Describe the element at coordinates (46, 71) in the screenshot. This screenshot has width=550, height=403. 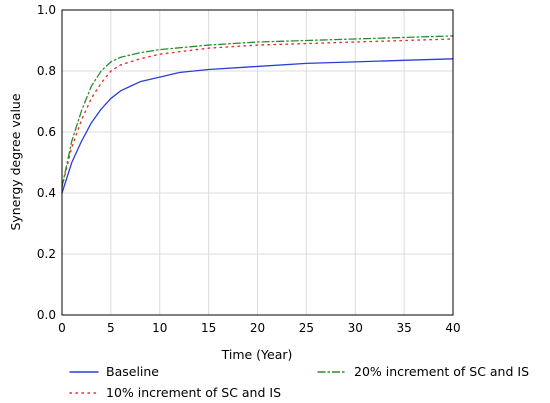
I see `y-tick-label: 0.8` at that location.